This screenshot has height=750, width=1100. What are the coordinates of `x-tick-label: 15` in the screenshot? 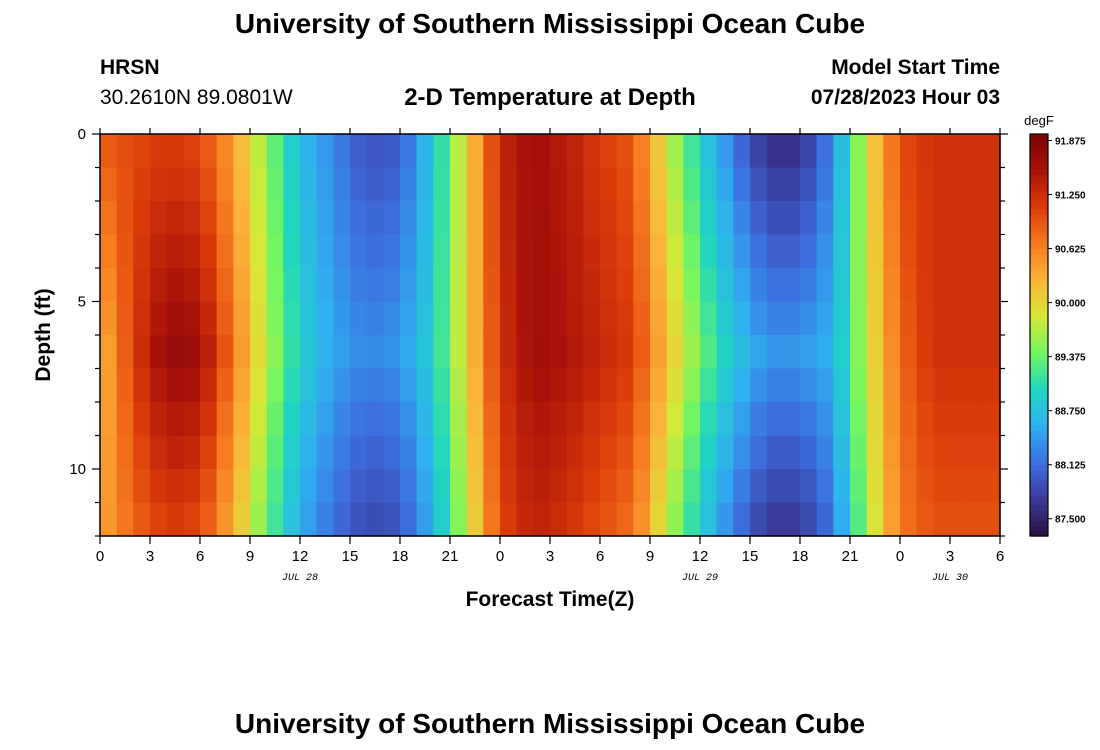 It's located at (350, 556).